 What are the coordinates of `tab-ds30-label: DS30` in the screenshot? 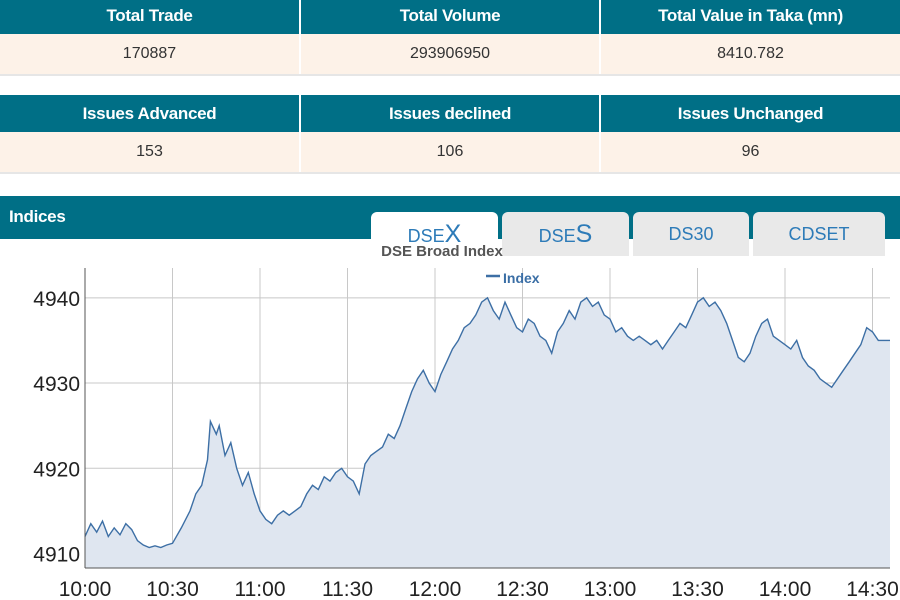 It's located at (691, 234).